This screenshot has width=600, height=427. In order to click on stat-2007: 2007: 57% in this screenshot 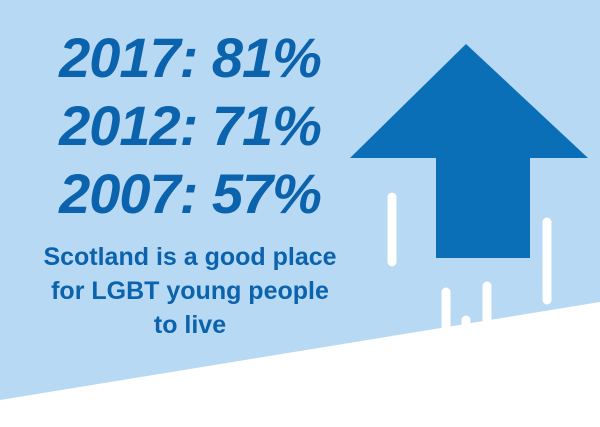, I will do `click(190, 193)`.